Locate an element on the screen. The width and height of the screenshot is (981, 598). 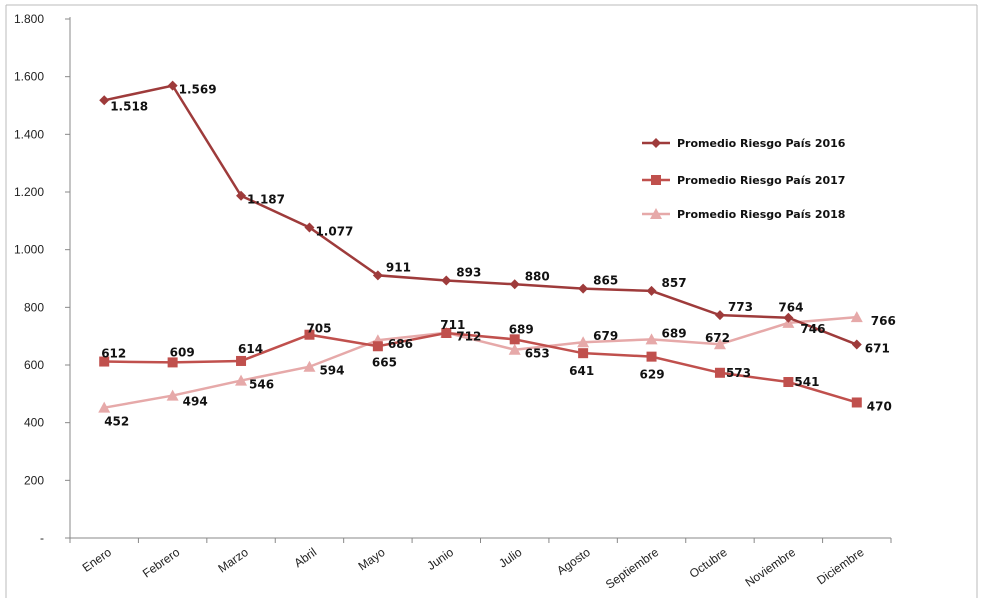
data-label-2017: 573 is located at coordinates (738, 373).